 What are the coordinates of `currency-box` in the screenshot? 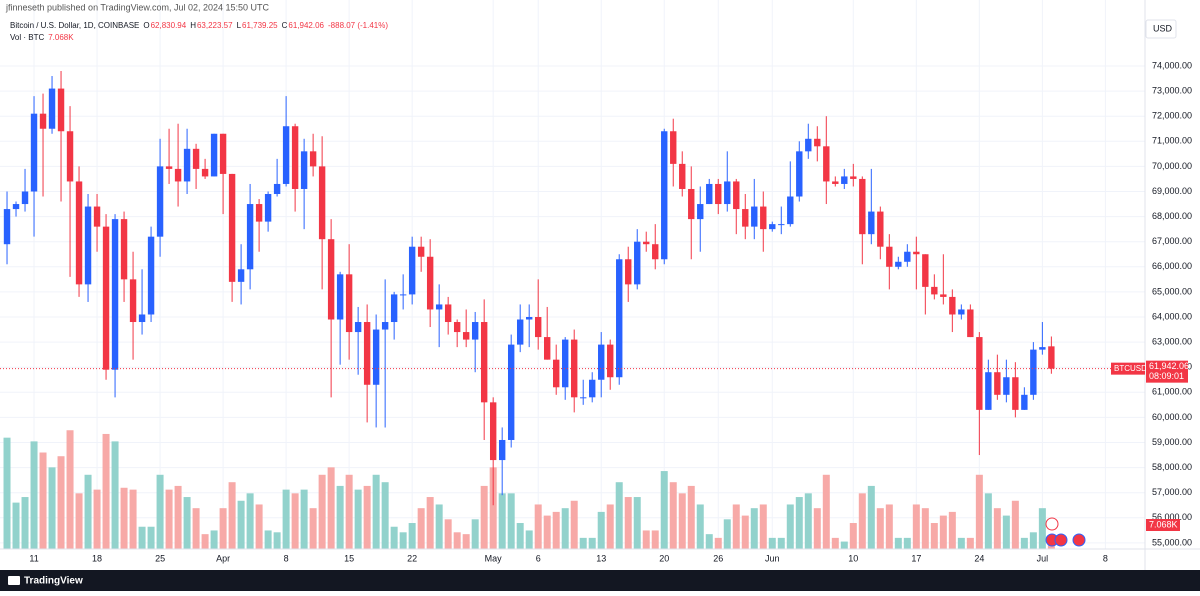 It's located at (1161, 29).